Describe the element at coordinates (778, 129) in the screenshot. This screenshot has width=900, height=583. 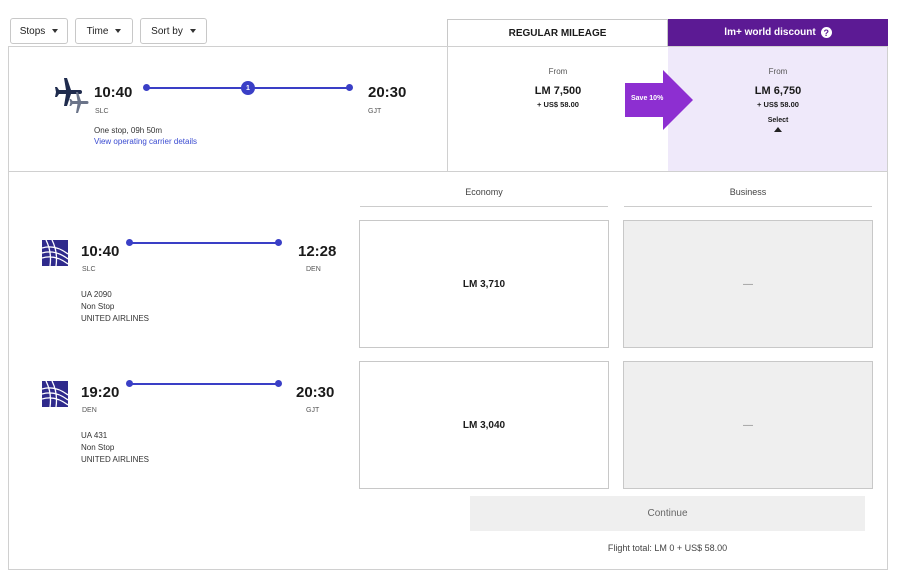
I see `caret-up-icon` at that location.